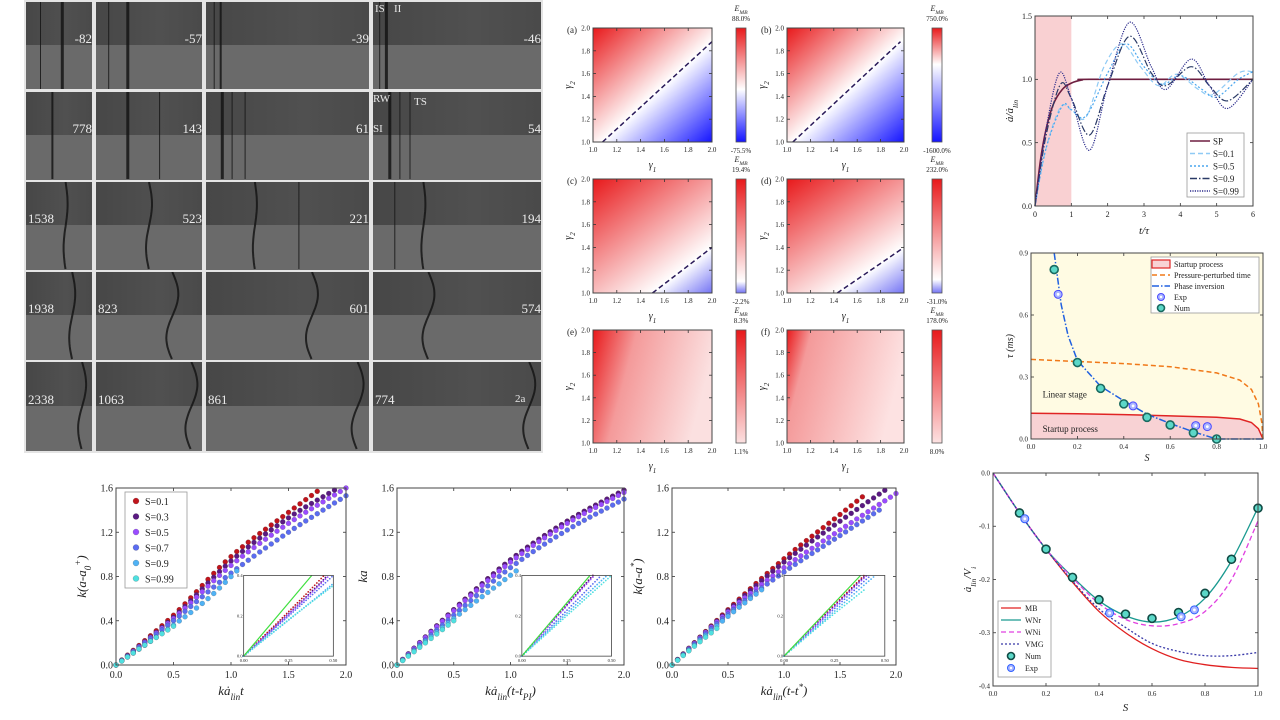 Image resolution: width=1280 pixels, height=720 pixels. I want to click on x-tick-label: 0, so click(1035, 214).